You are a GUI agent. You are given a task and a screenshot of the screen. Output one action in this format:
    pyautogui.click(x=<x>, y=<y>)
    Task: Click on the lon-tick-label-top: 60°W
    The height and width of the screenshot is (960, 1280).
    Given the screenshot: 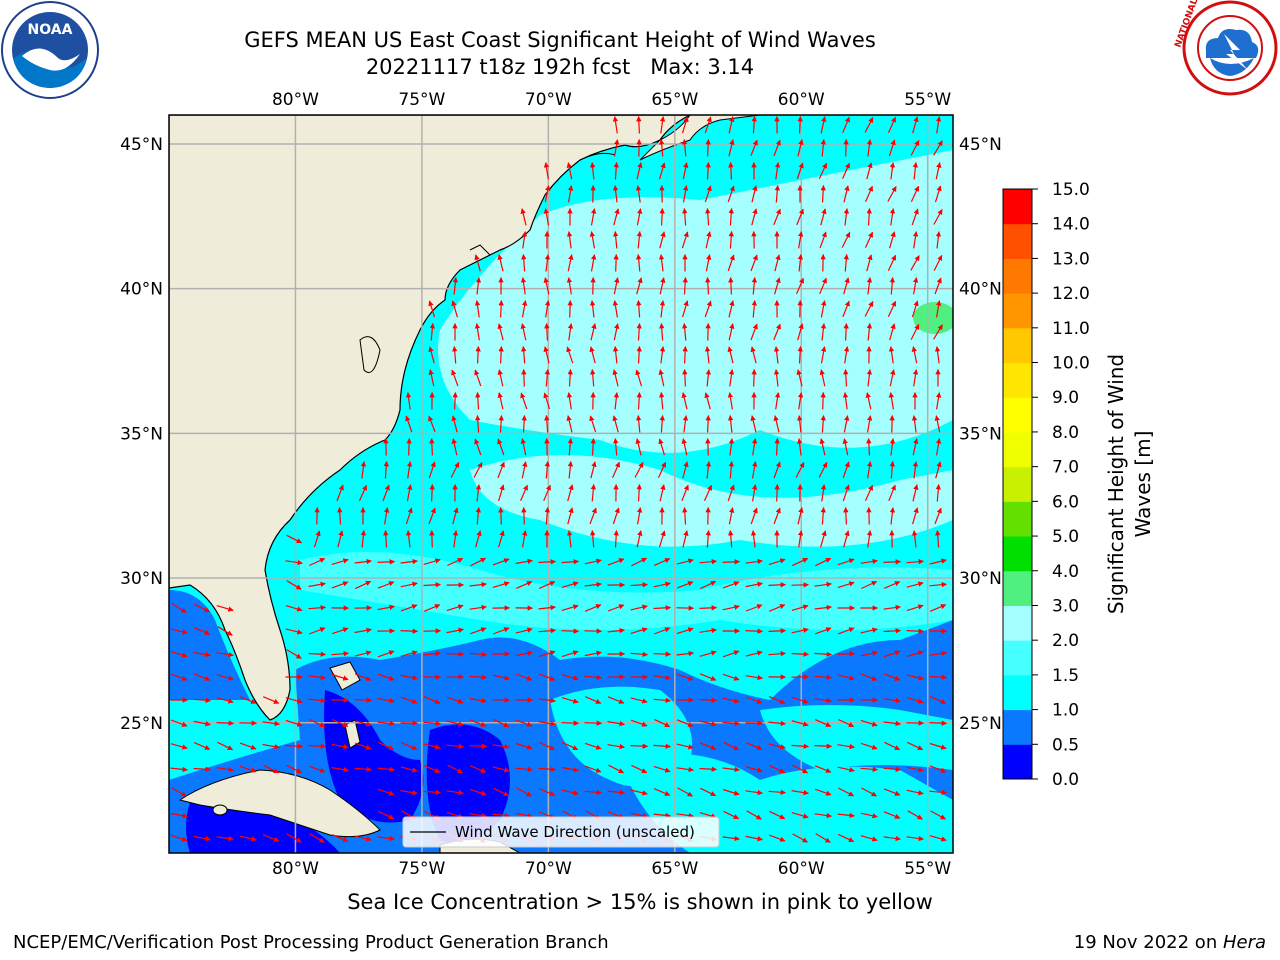 What is the action you would take?
    pyautogui.click(x=801, y=100)
    